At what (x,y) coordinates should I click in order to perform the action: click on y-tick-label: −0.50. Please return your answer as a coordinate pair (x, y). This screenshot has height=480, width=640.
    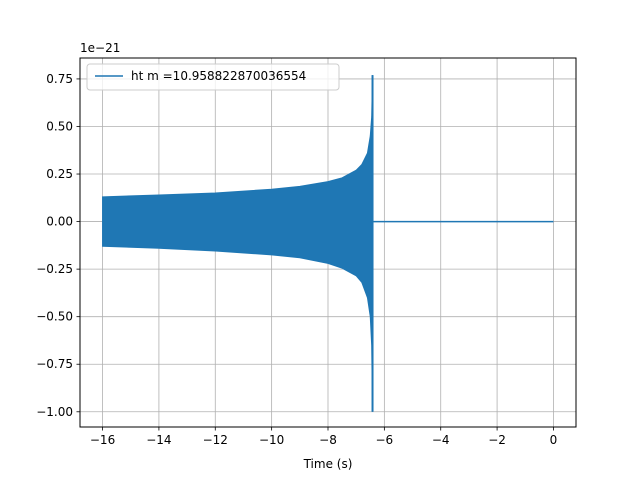
    Looking at the image, I should click on (54, 317).